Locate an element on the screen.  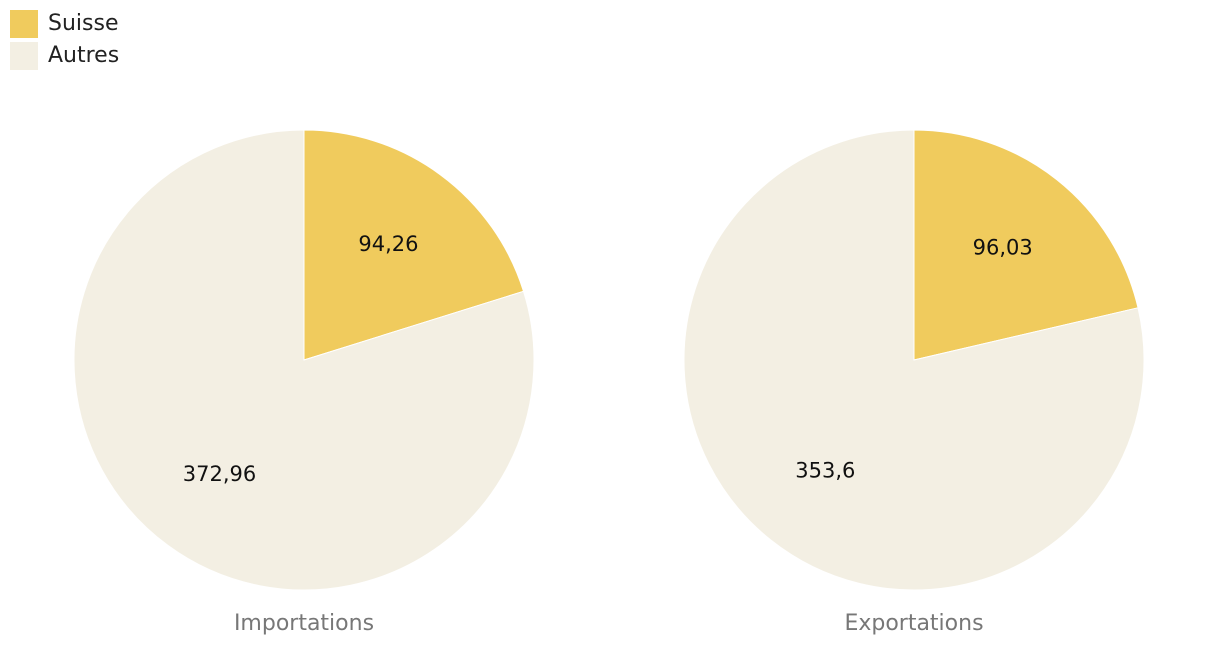
value-label: 94,26 is located at coordinates (388, 244).